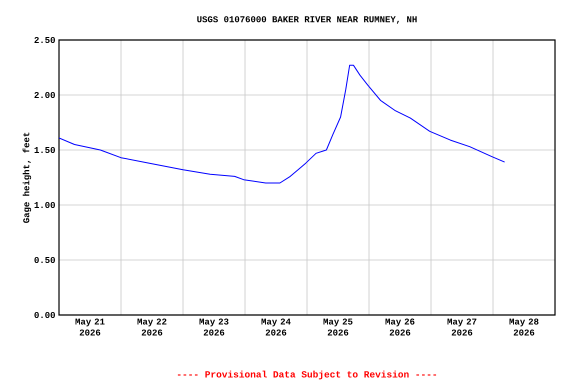 The width and height of the screenshot is (576, 384). What do you see at coordinates (151, 327) in the screenshot?
I see `x-tick-label: May 22 2026` at bounding box center [151, 327].